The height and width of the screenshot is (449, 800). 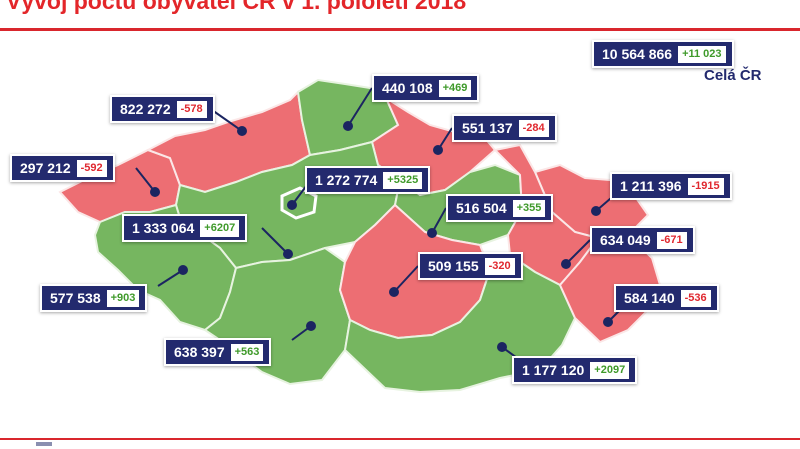 What do you see at coordinates (91, 168) in the screenshot?
I see `region-change-badge: -592` at bounding box center [91, 168].